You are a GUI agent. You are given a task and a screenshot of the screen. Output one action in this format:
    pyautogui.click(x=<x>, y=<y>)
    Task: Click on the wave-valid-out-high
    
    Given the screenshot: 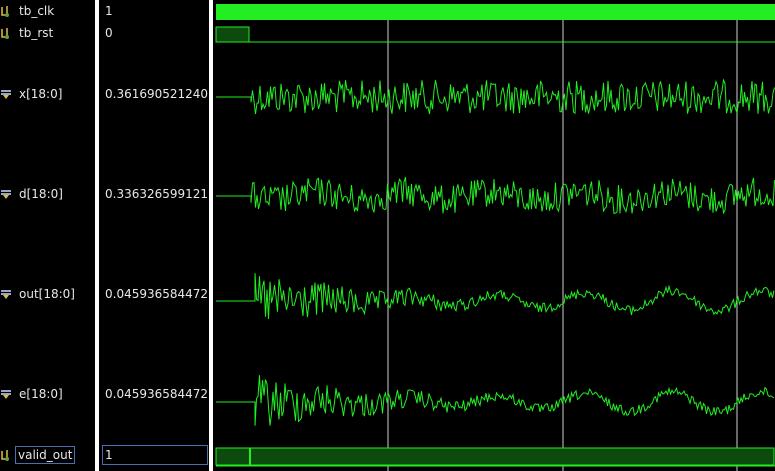 What is the action you would take?
    pyautogui.click(x=512, y=456)
    